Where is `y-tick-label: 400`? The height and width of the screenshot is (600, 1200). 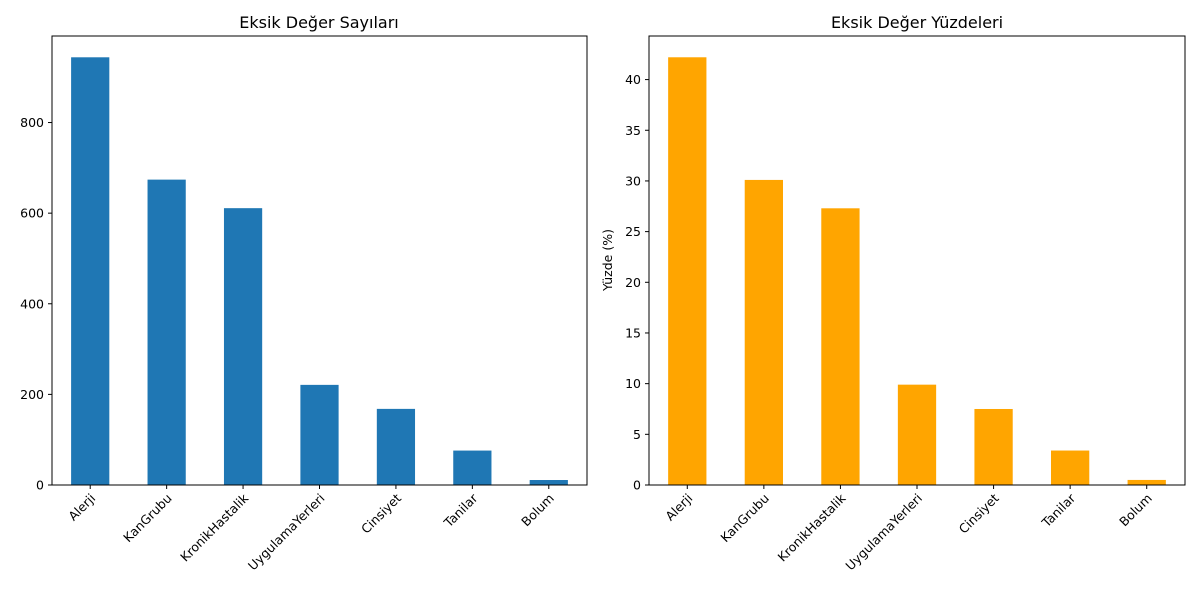
y-tick-label: 400 is located at coordinates (32, 303).